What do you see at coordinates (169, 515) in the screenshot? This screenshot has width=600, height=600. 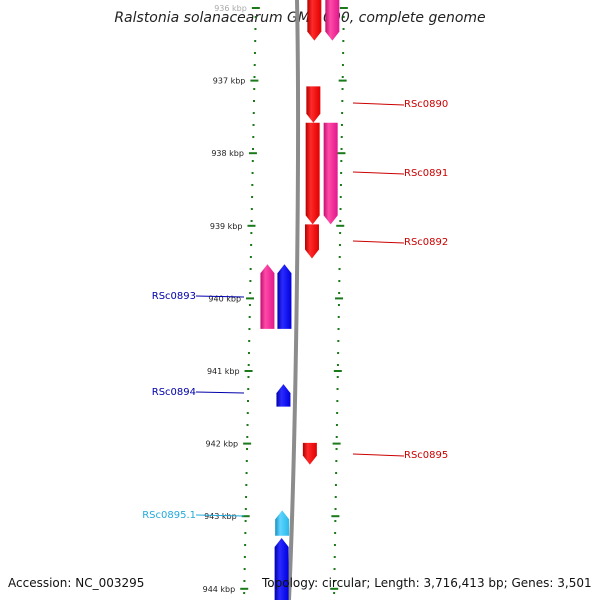 I see `feature-label: RSc0895.1` at bounding box center [169, 515].